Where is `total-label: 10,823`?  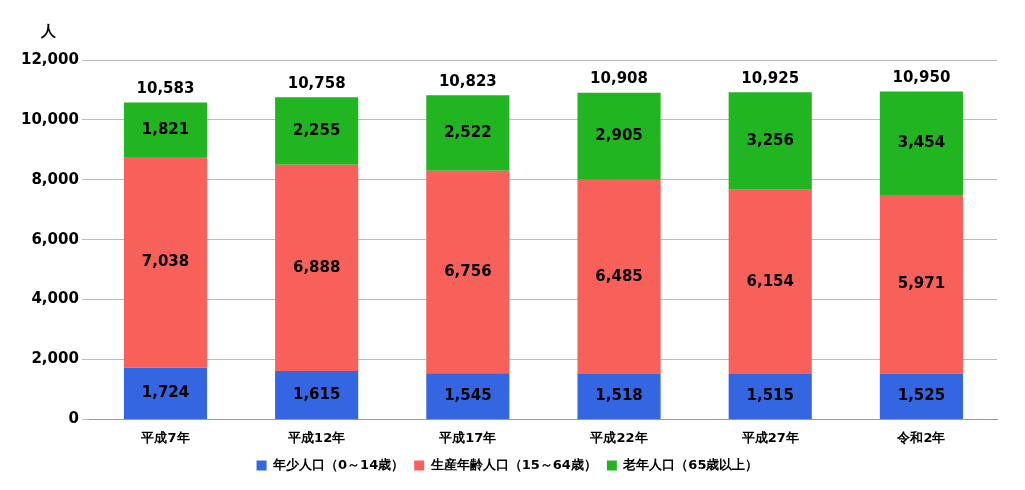 total-label: 10,823 is located at coordinates (467, 80).